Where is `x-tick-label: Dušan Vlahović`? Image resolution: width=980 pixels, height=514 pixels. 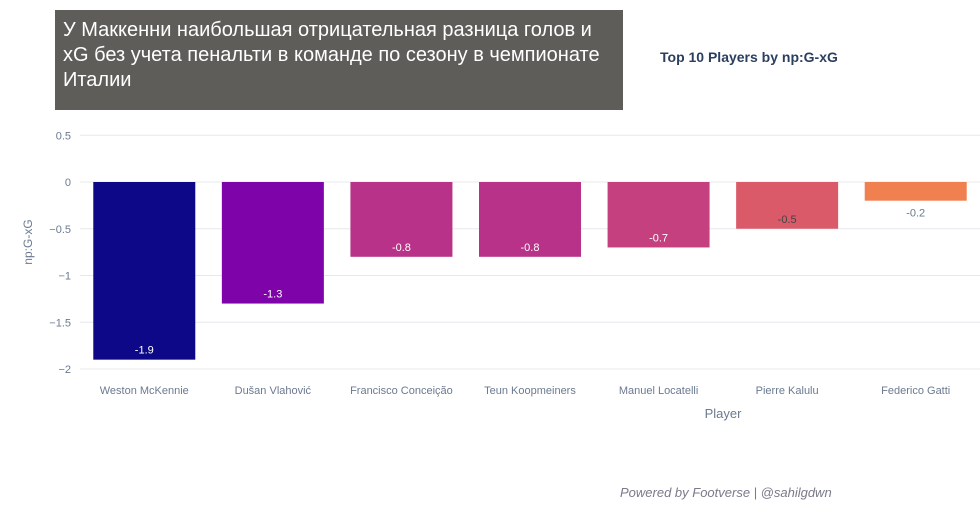 x-tick-label: Dušan Vlahović is located at coordinates (273, 391).